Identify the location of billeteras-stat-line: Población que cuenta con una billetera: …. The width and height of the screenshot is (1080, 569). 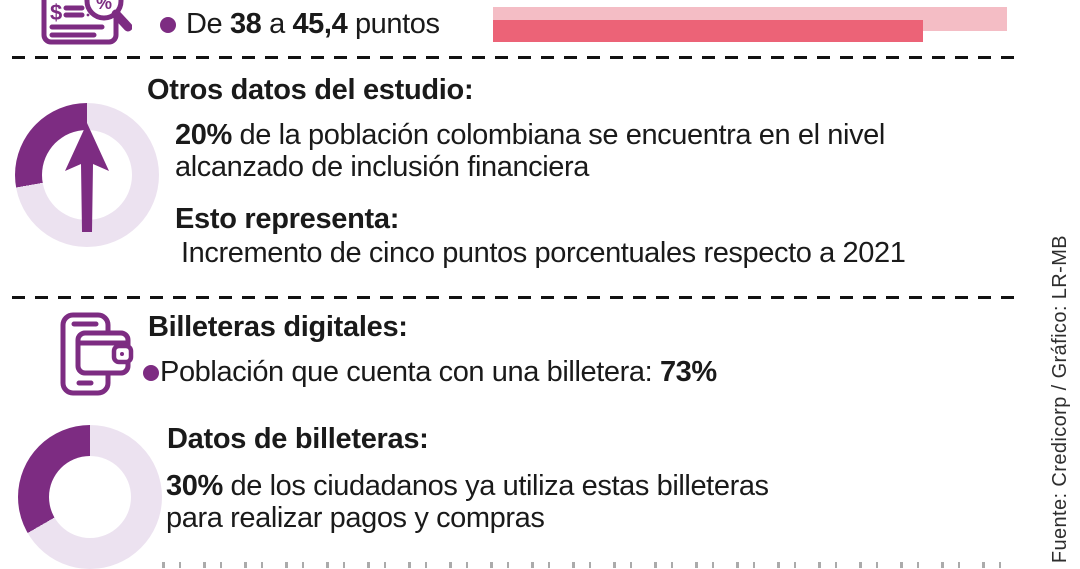
(438, 372).